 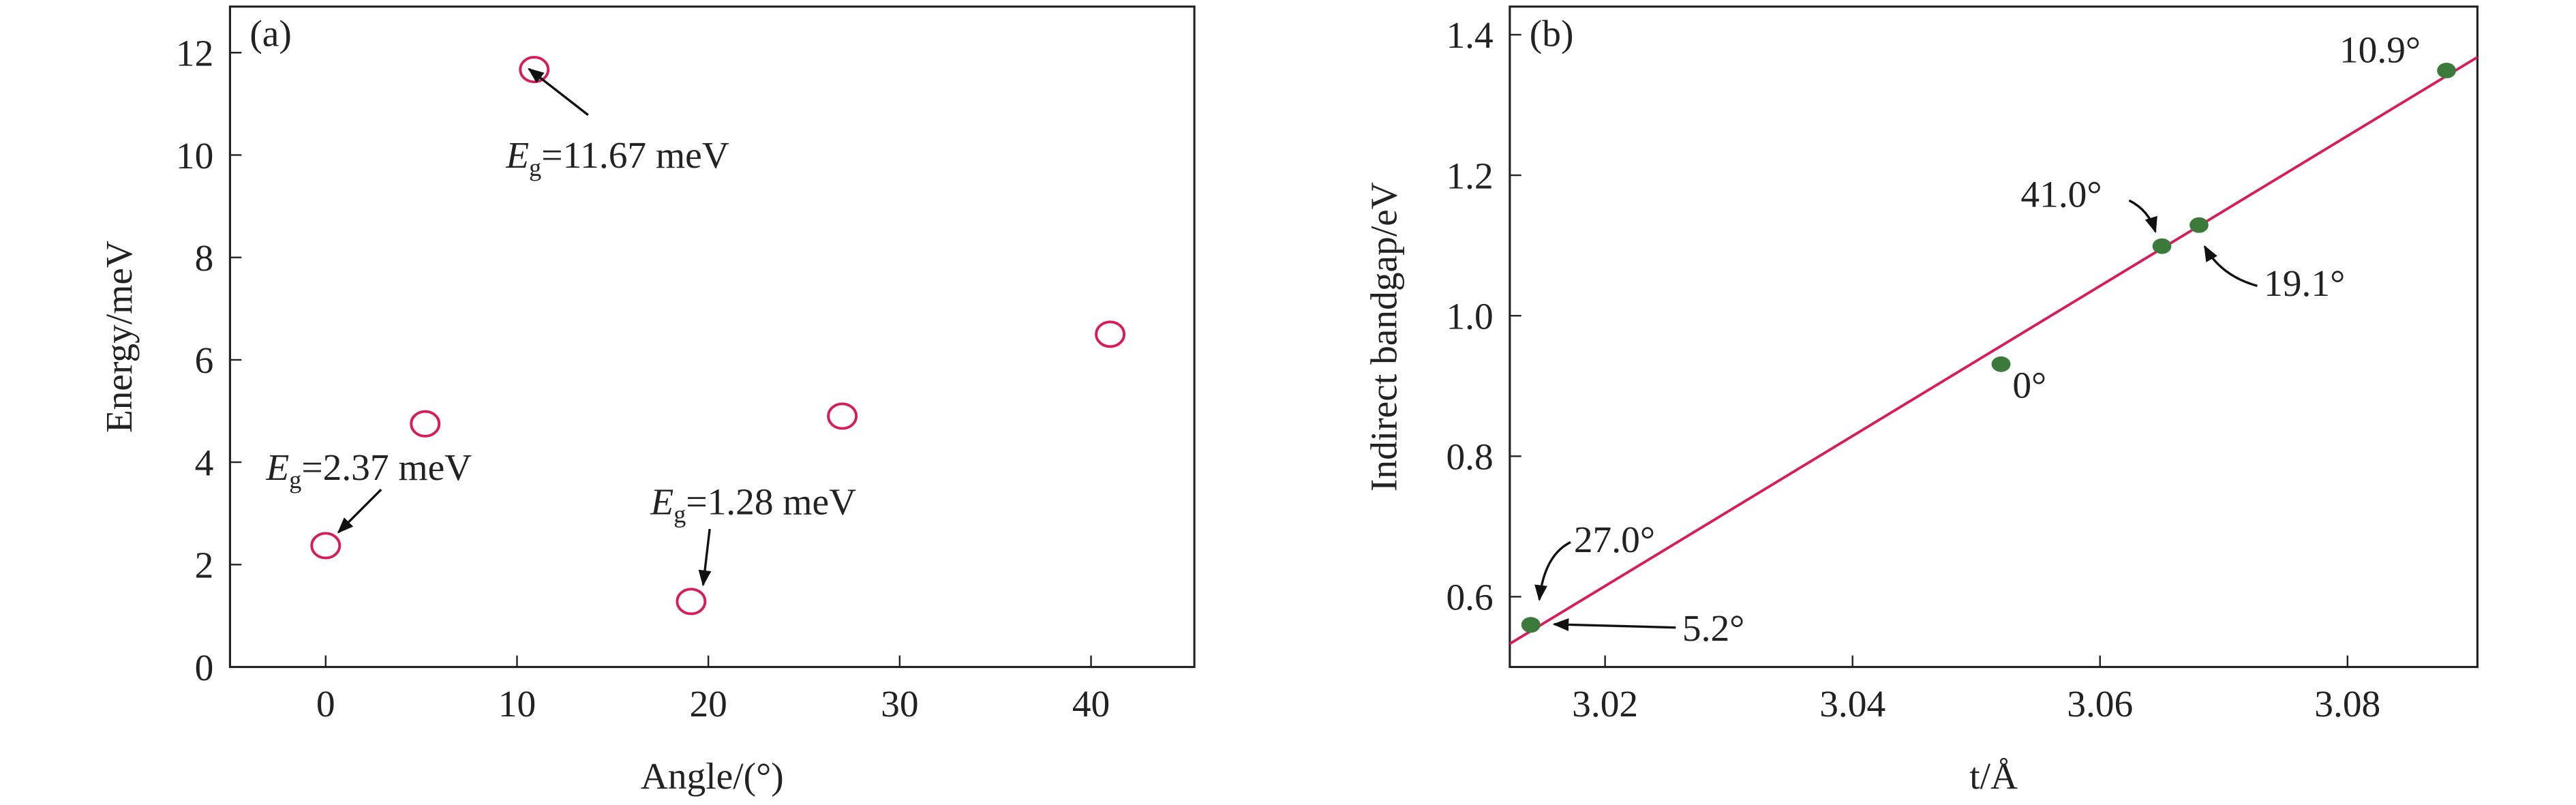 What do you see at coordinates (1470, 175) in the screenshot?
I see `y-tick-label: 1.2` at bounding box center [1470, 175].